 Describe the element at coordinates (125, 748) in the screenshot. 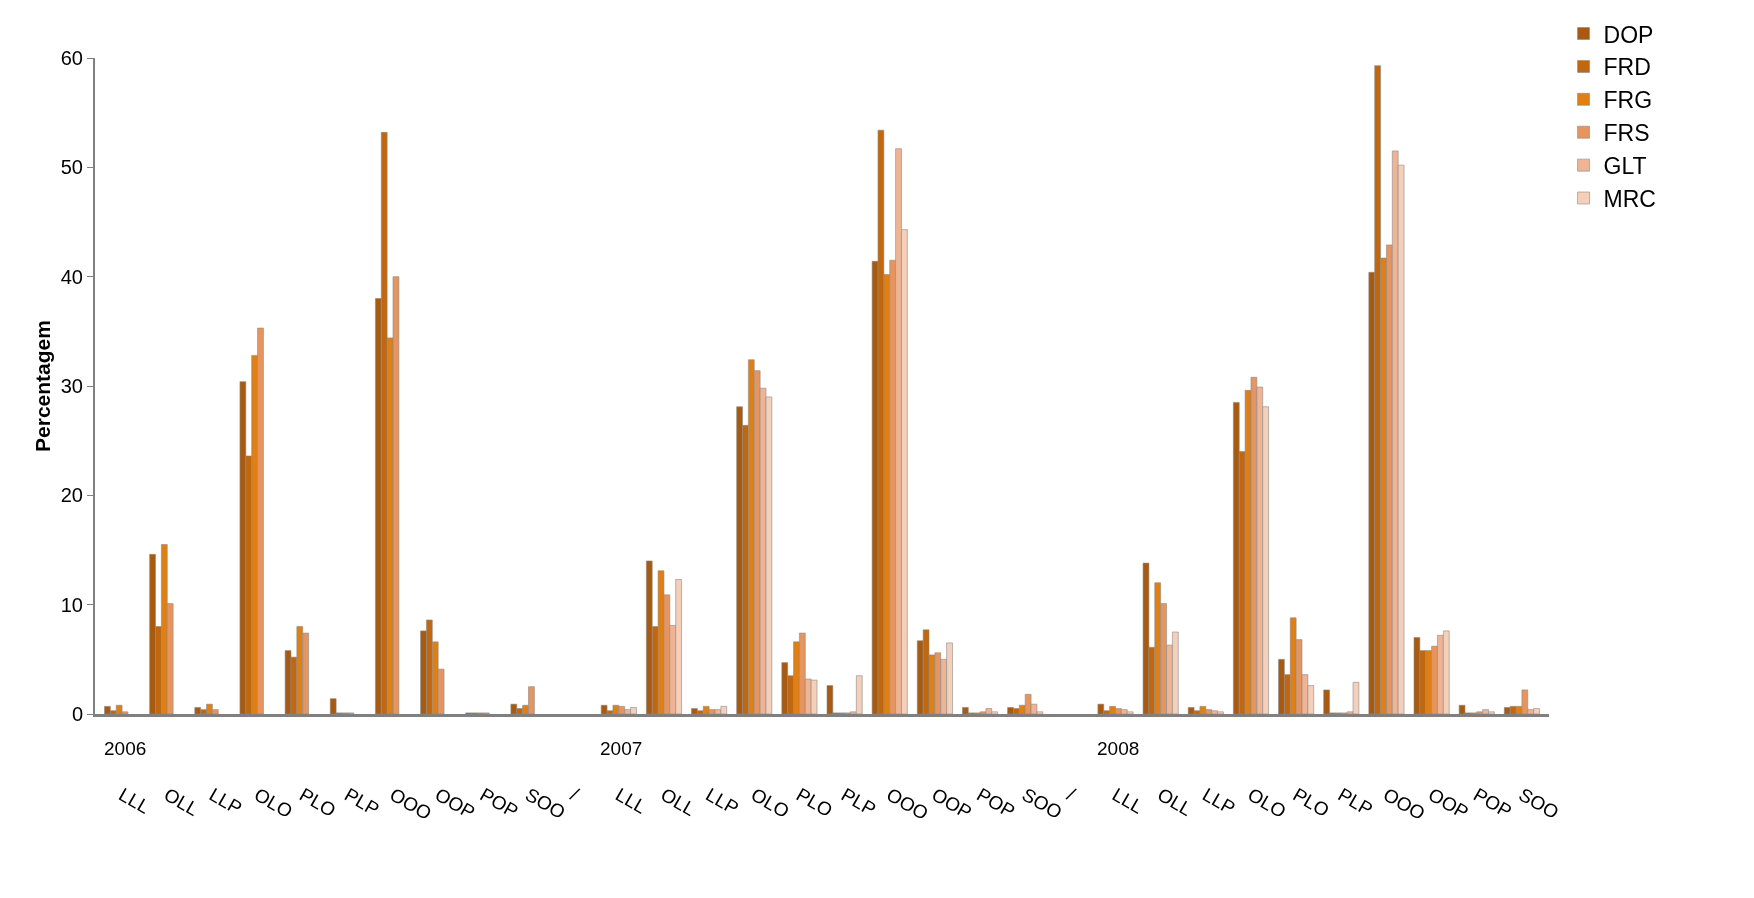

I see `text: 2006` at that location.